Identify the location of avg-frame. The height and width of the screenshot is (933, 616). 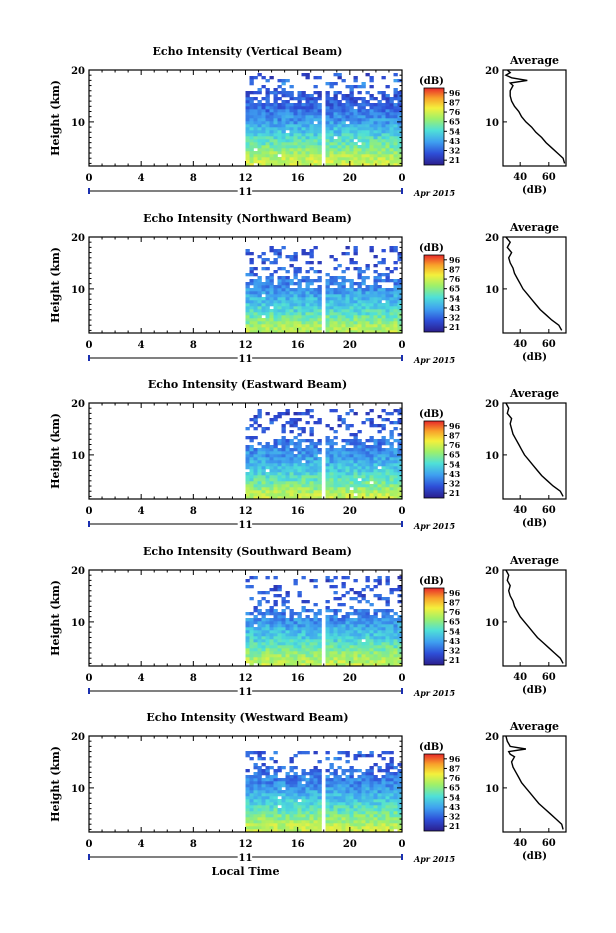
(534, 451).